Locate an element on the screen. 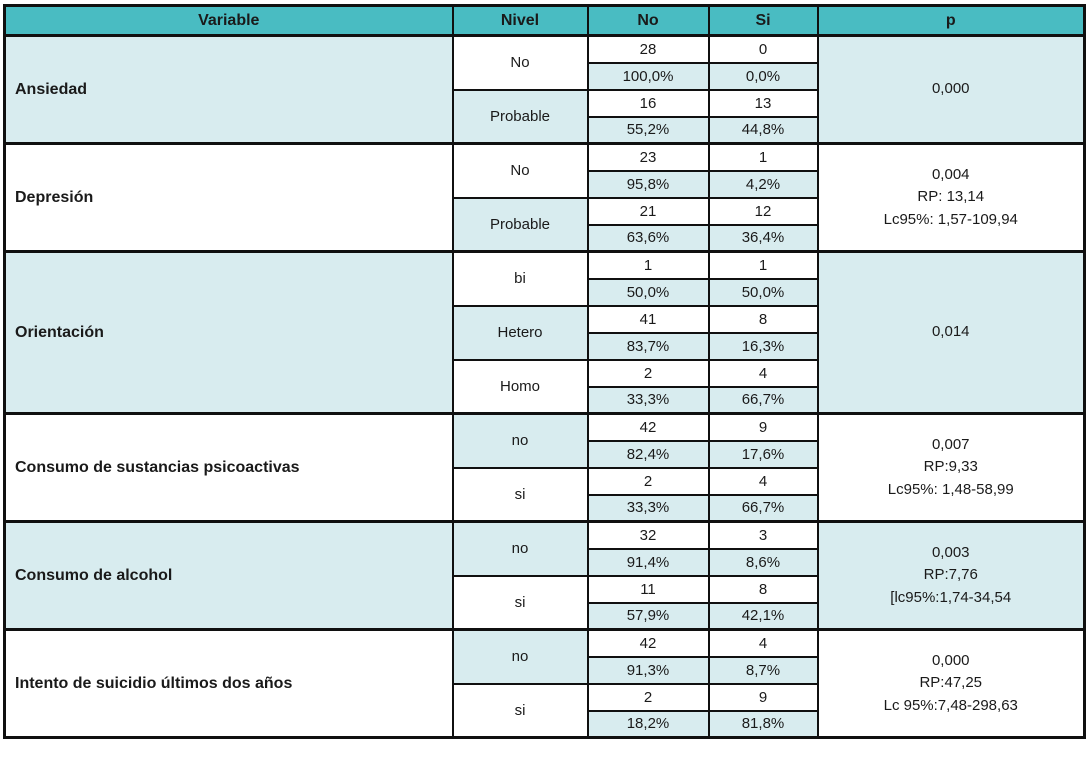 Image resolution: width=1087 pixels, height=773 pixels. table-row: 100,0% 0,0% is located at coordinates (545, 76).